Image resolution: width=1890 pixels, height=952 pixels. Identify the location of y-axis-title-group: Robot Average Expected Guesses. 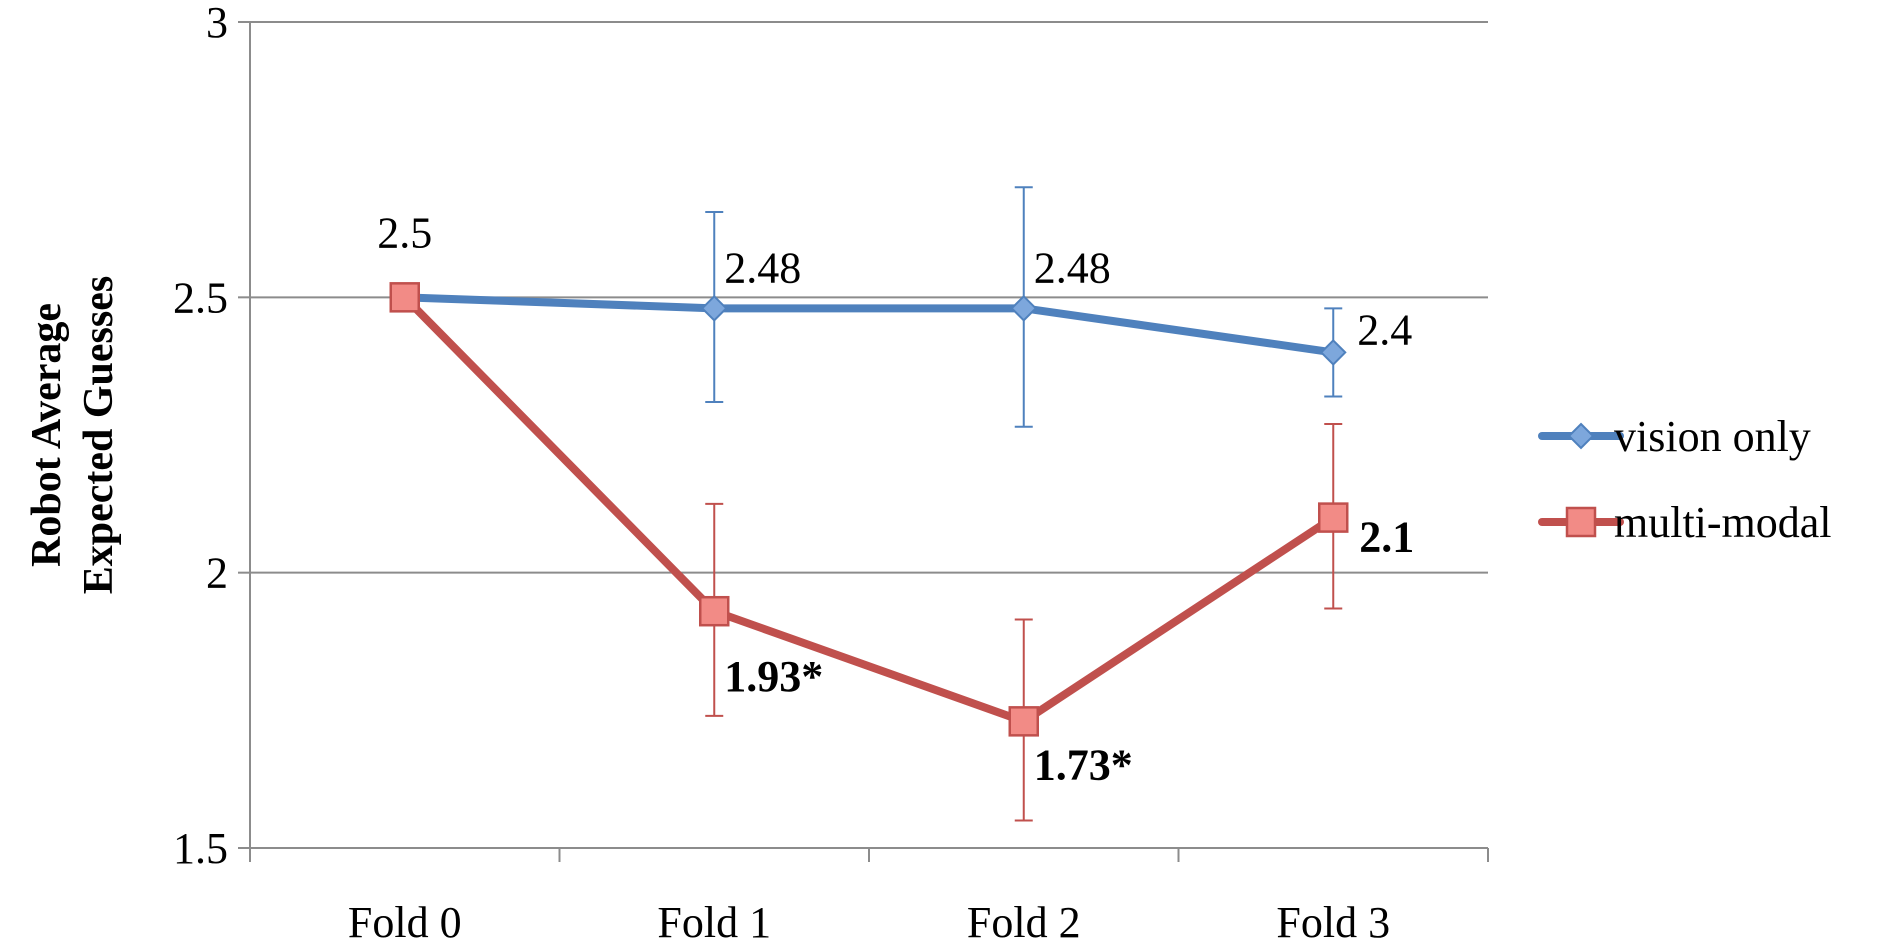
(73, 435).